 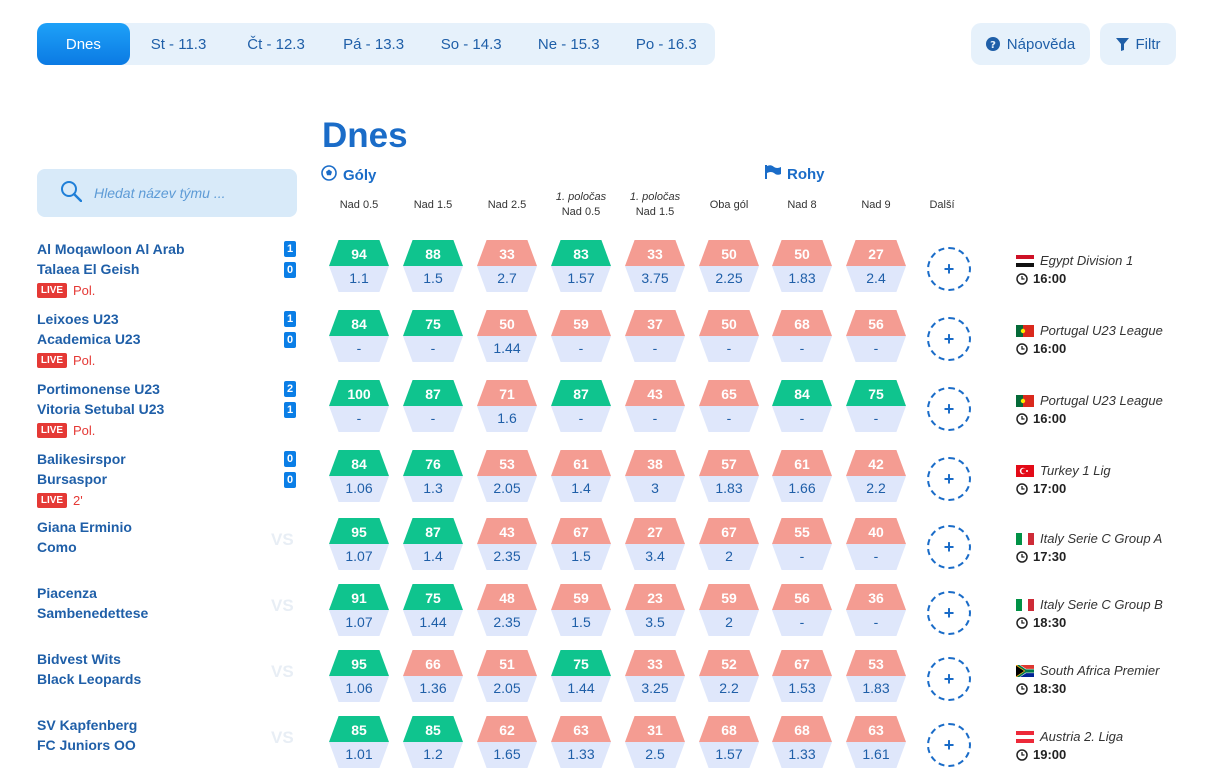 I want to click on home-team: Balikesirspor, so click(x=81, y=459).